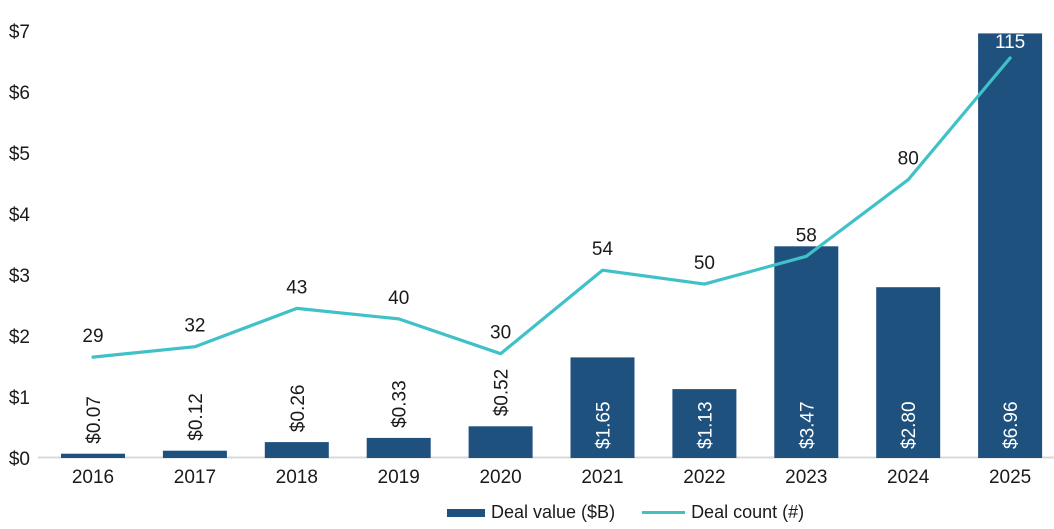  I want to click on legend-item-deal-count: Deal count (#), so click(723, 512).